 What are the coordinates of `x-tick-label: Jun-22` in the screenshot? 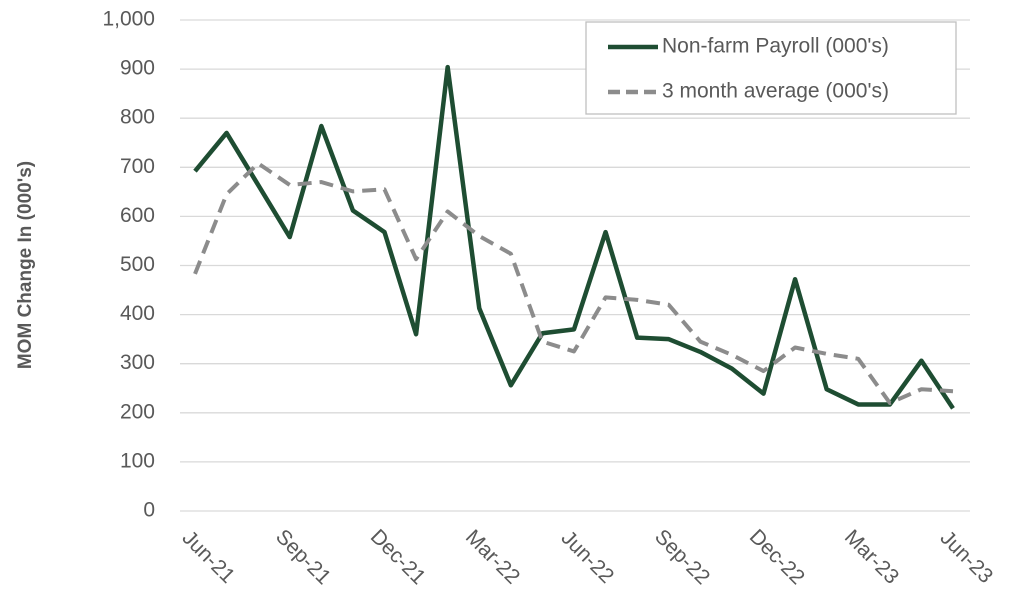 It's located at (588, 557).